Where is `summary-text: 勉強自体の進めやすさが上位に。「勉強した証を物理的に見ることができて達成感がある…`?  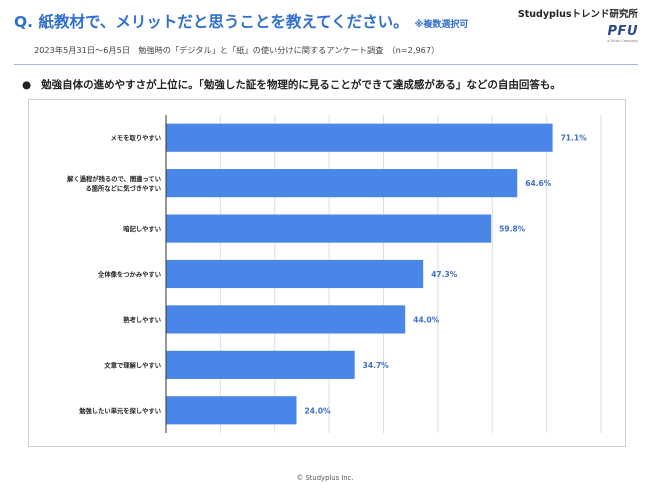
summary-text: 勉強自体の進めやすさが上位に。「勉強した証を物理的に見ることができて達成感がある… is located at coordinates (301, 85).